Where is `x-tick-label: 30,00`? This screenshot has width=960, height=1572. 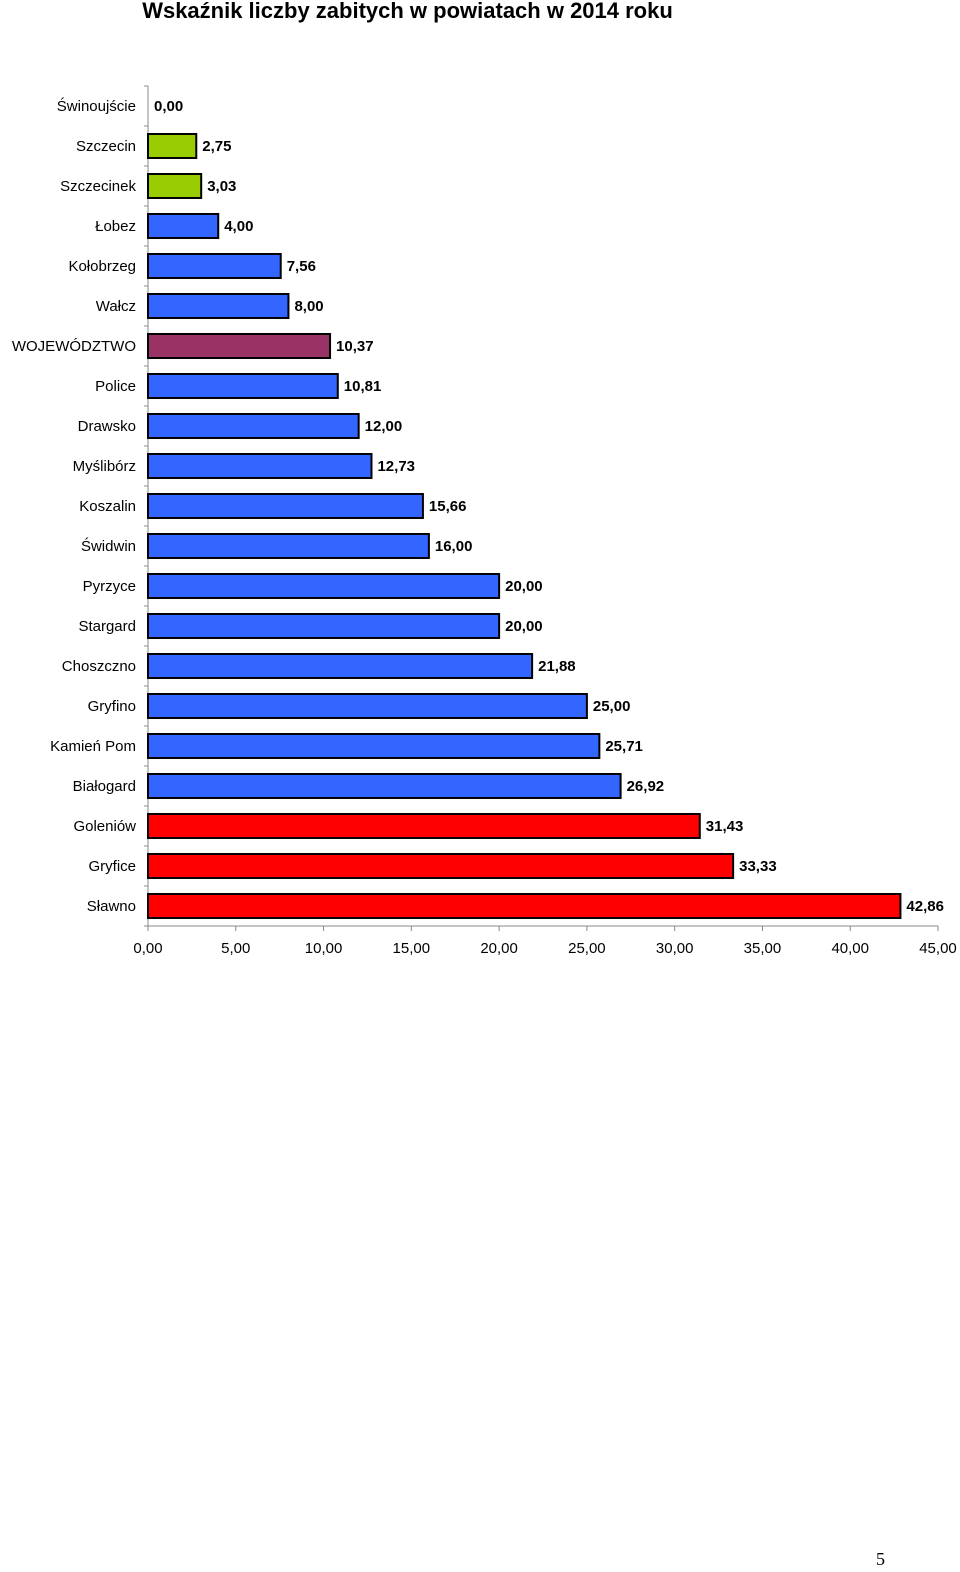
x-tick-label: 30,00 is located at coordinates (675, 948).